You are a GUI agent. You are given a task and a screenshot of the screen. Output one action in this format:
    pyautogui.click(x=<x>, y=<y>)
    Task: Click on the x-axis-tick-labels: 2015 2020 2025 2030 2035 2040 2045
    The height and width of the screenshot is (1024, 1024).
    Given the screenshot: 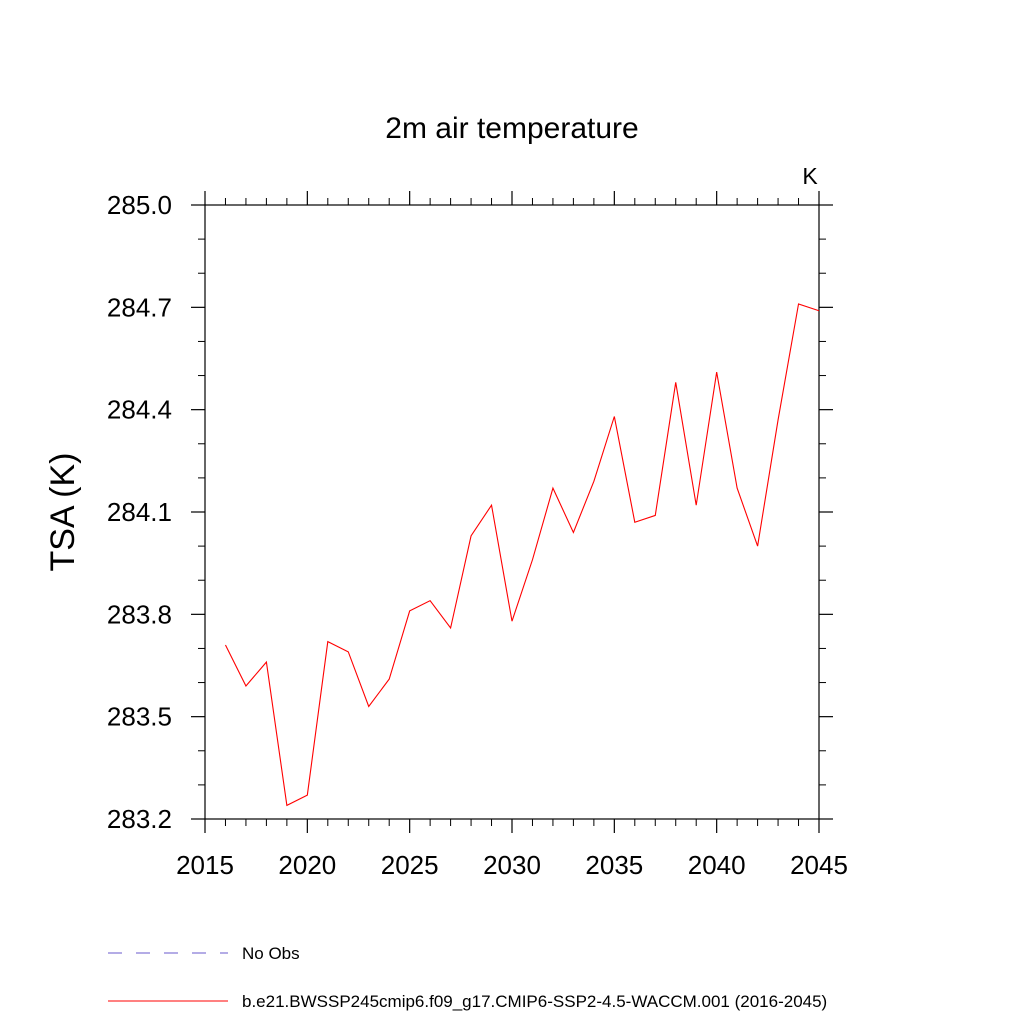 What is the action you would take?
    pyautogui.click(x=512, y=865)
    